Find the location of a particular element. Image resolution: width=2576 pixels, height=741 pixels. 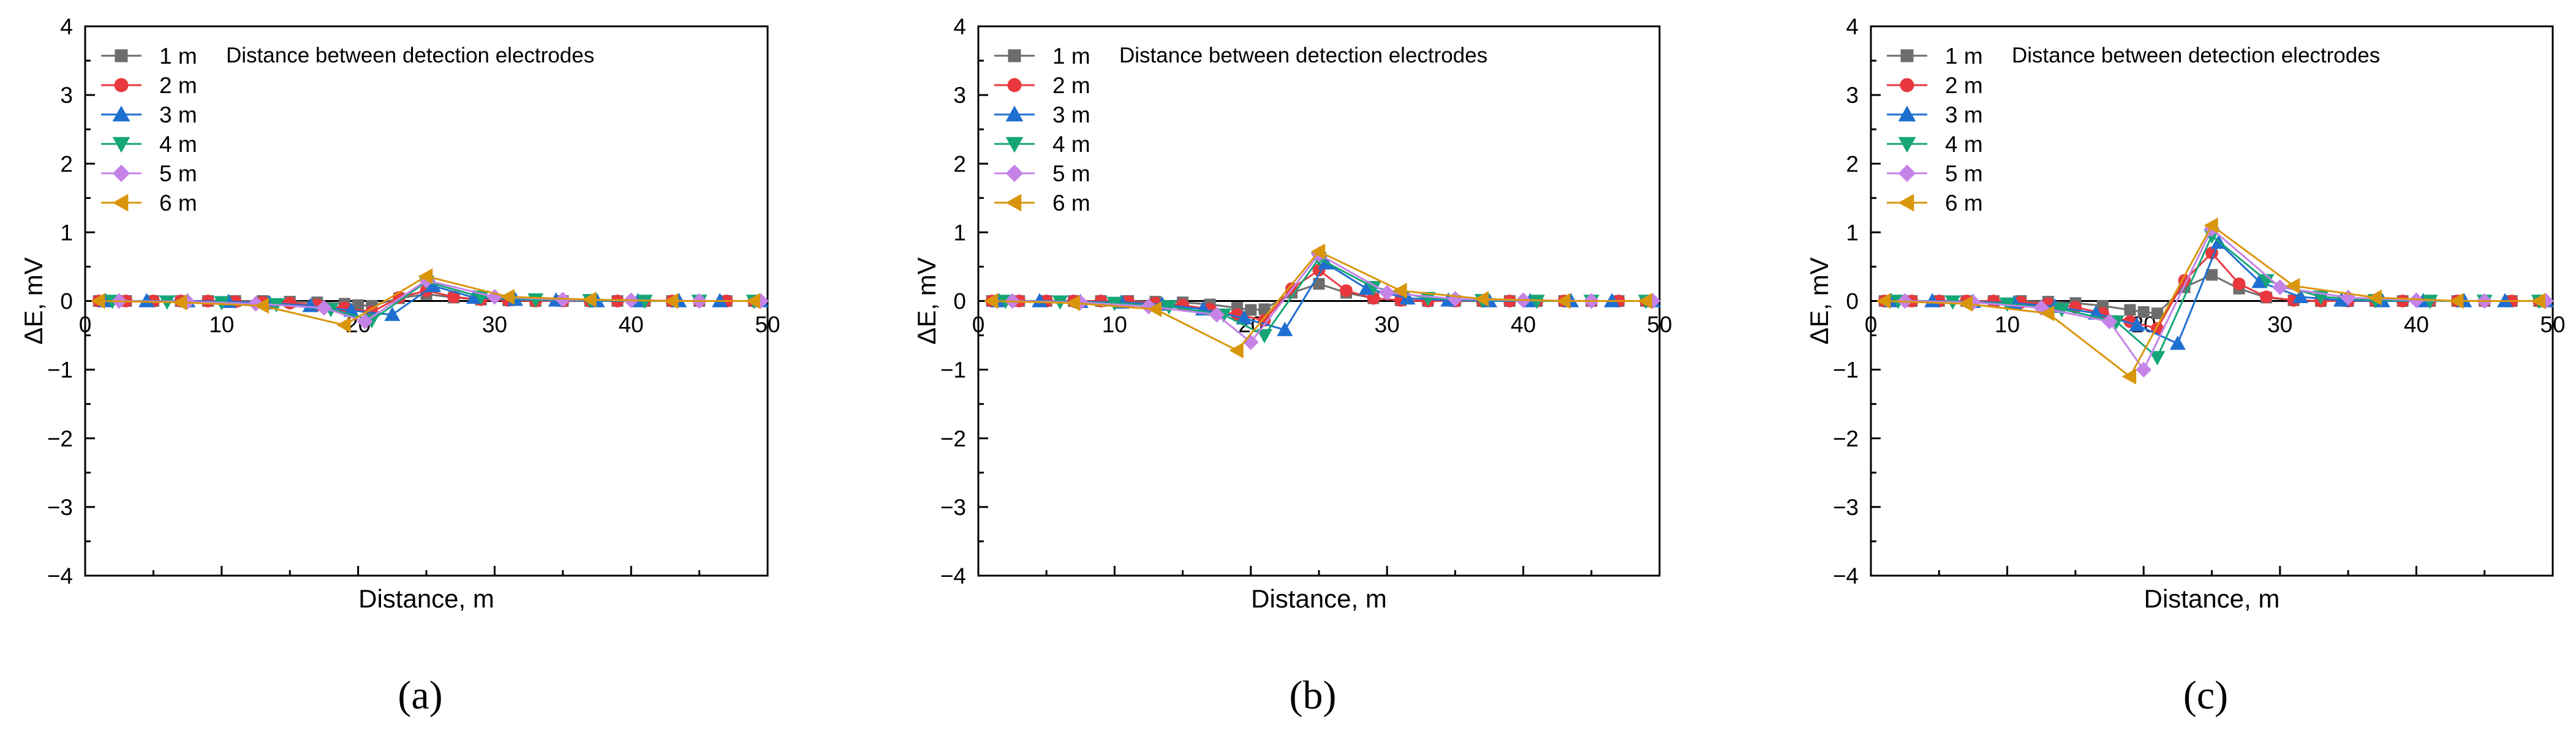

x-tick-label: 50 is located at coordinates (2552, 325).